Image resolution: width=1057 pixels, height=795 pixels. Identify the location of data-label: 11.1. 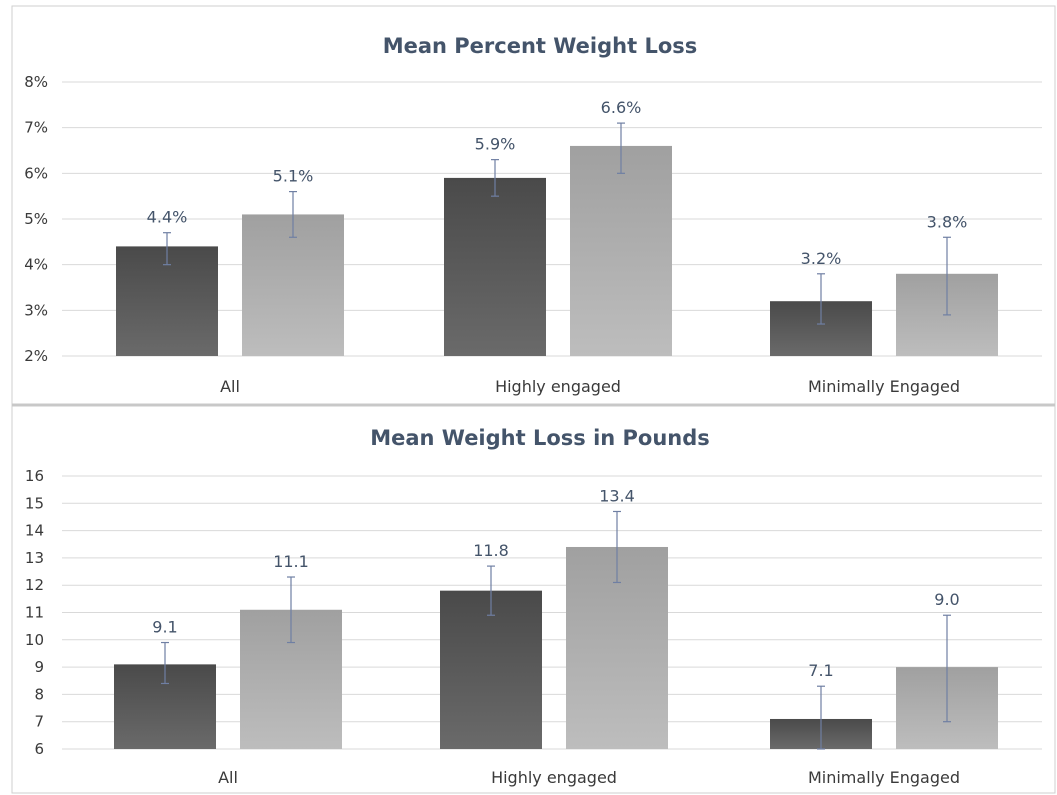
(291, 561).